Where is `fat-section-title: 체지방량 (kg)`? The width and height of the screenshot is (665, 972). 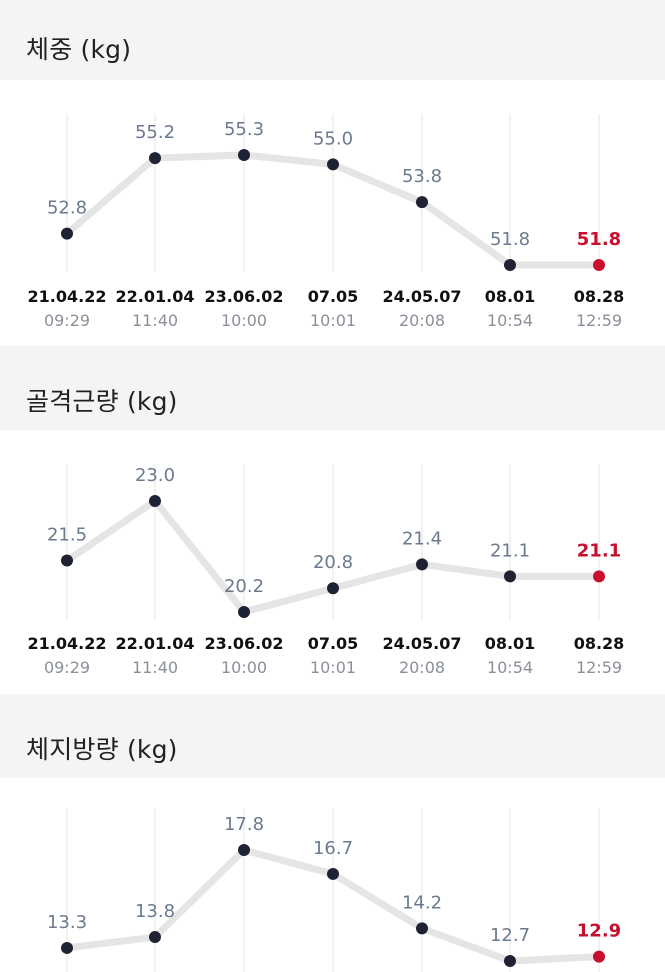
fat-section-title: 체지방량 (kg) is located at coordinates (102, 749).